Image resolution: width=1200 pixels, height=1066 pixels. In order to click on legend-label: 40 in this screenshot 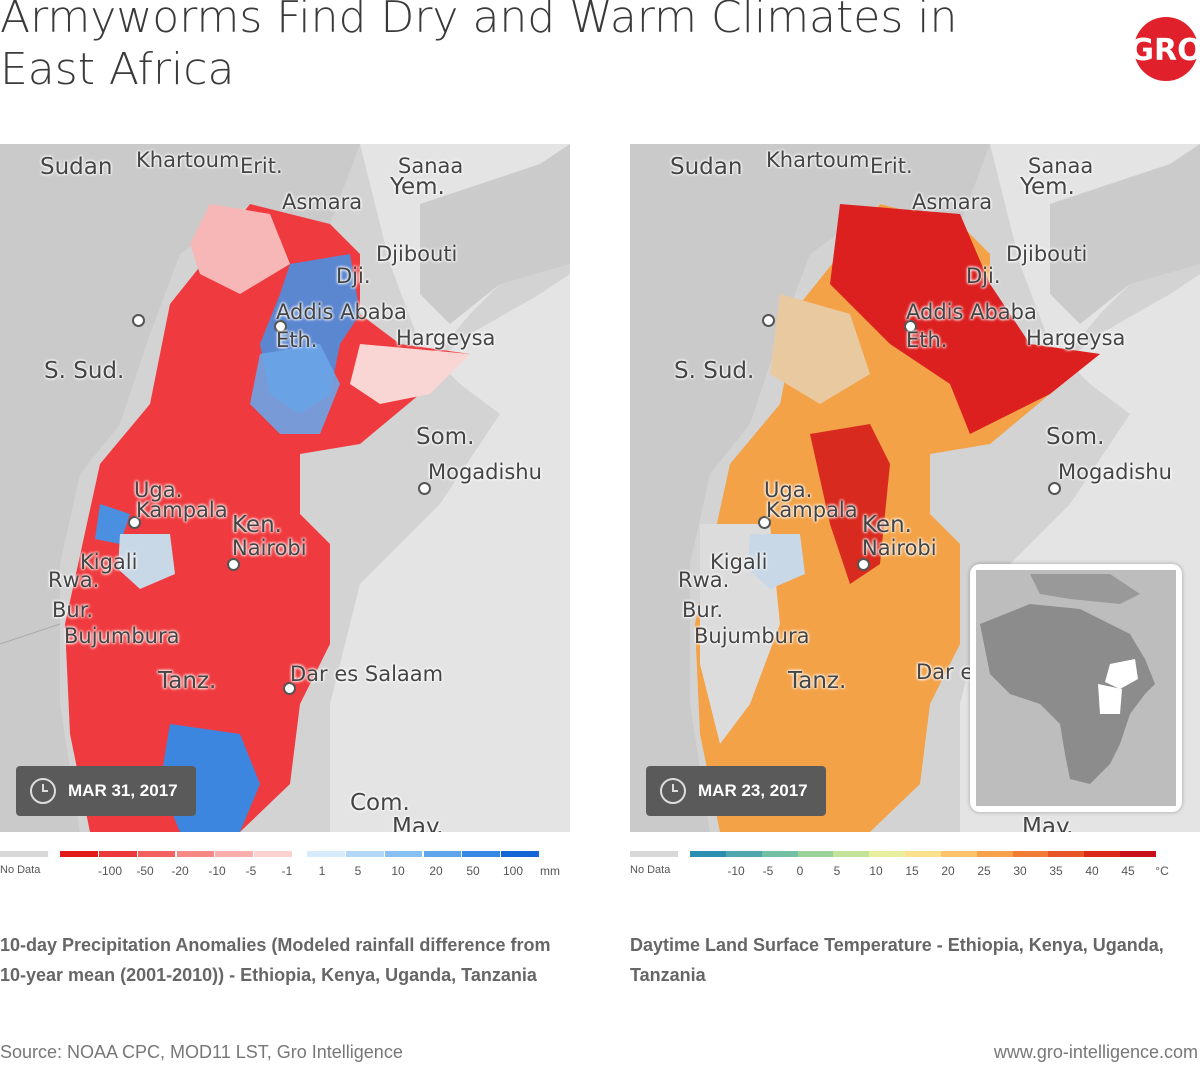, I will do `click(1092, 871)`.